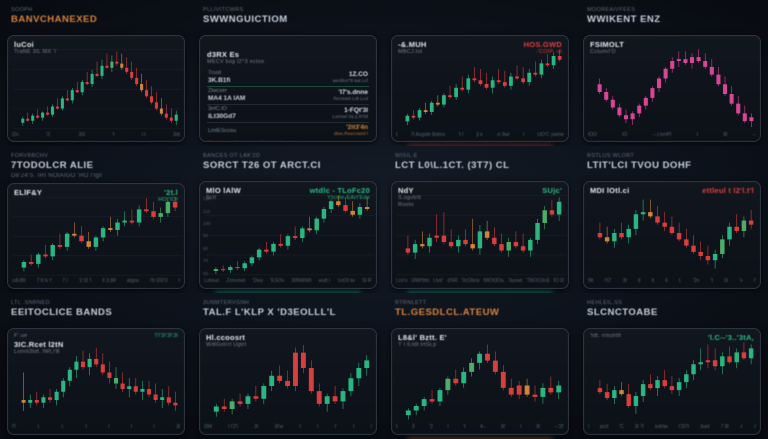  What do you see at coordinates (672, 281) in the screenshot?
I see `x-axis: l9t l'O' 3t tl lt ll t. '2n 't l3 'v l'` at bounding box center [672, 281].